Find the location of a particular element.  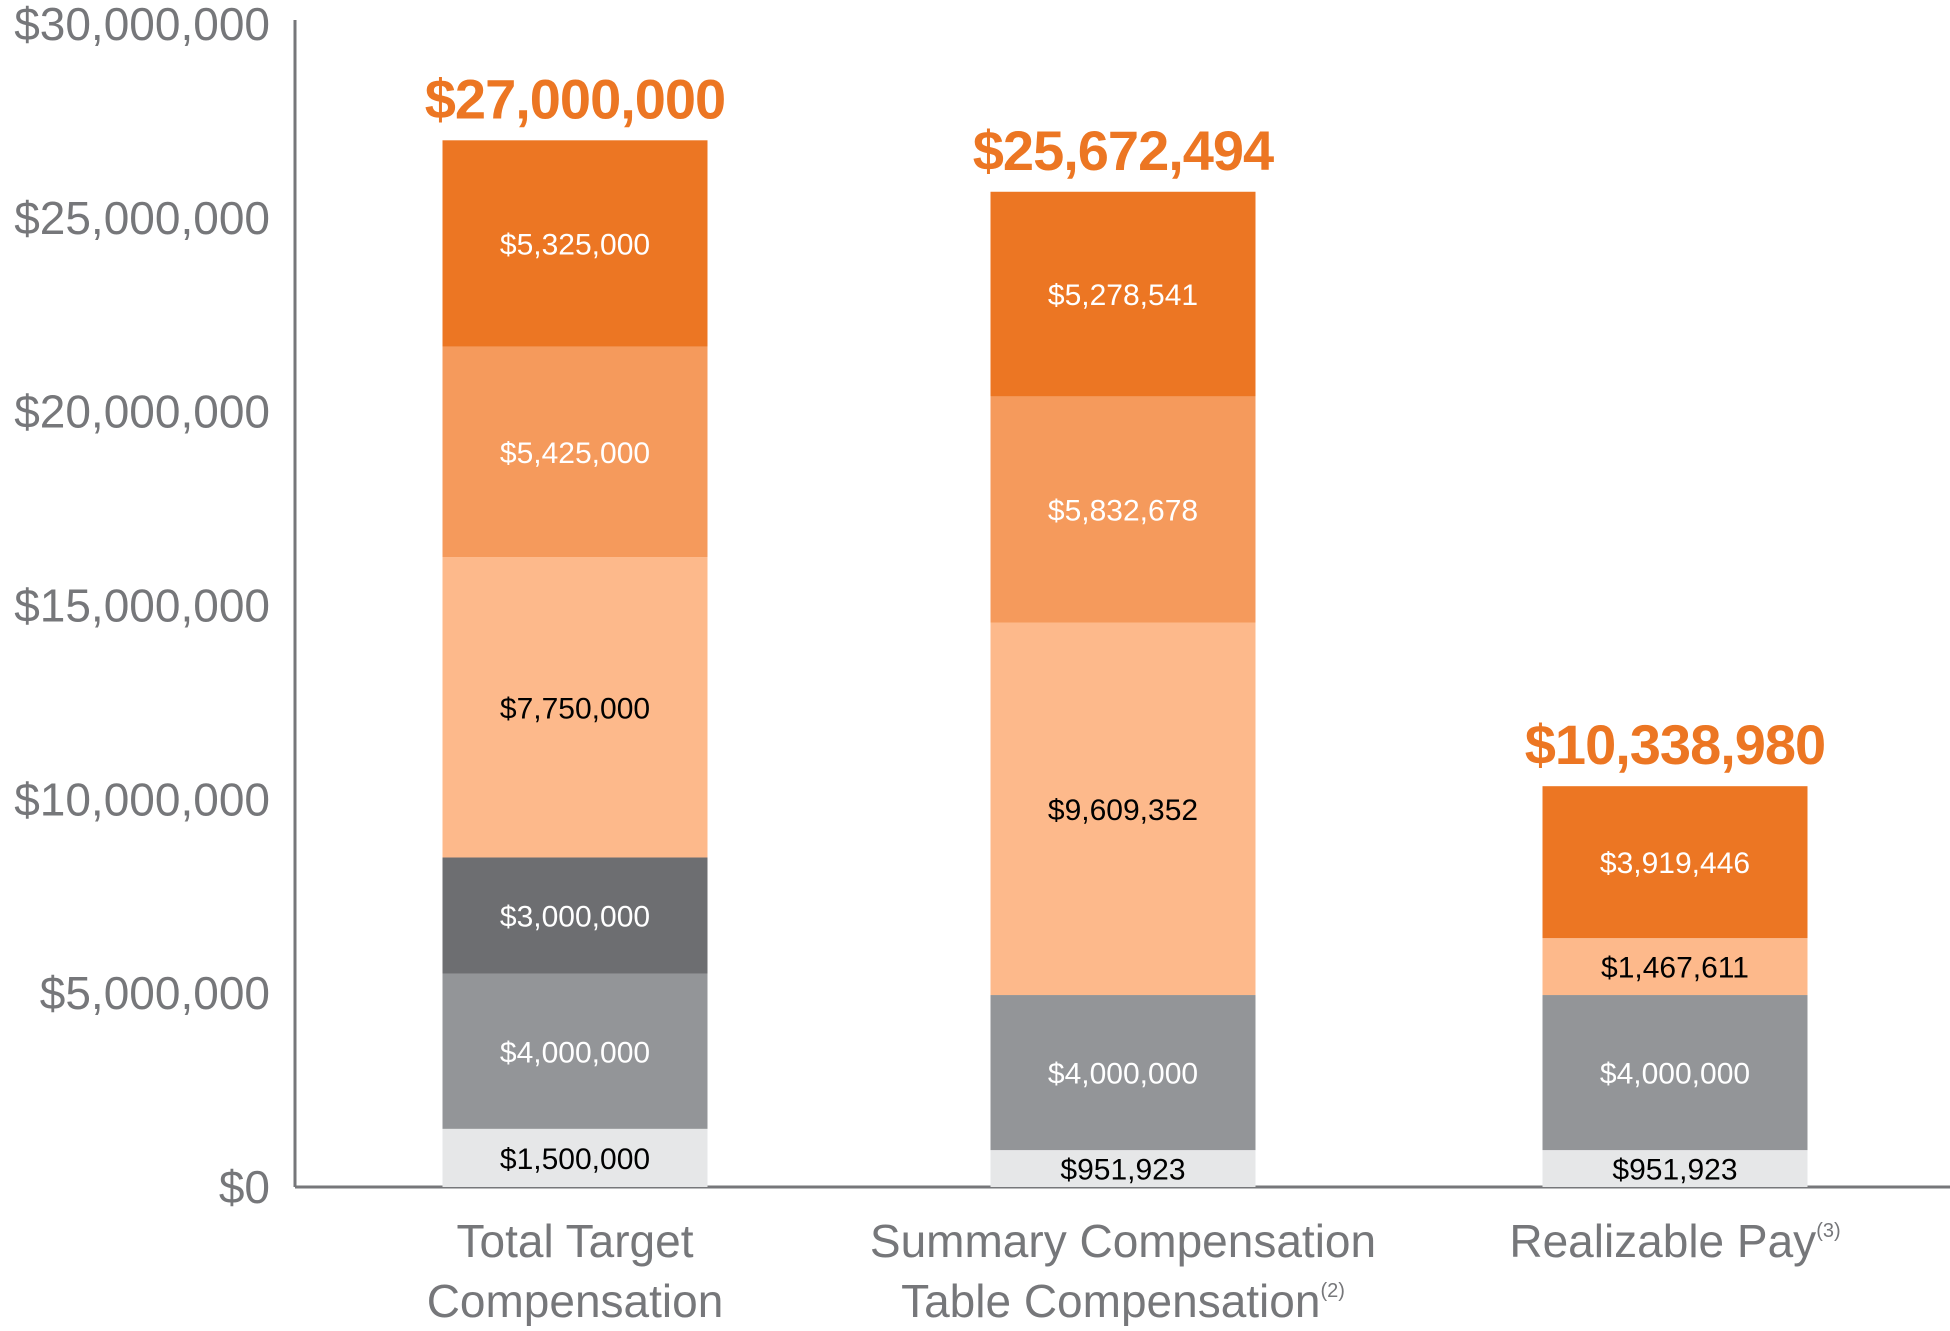

segment-value-label: $5,278,541 is located at coordinates (1123, 295).